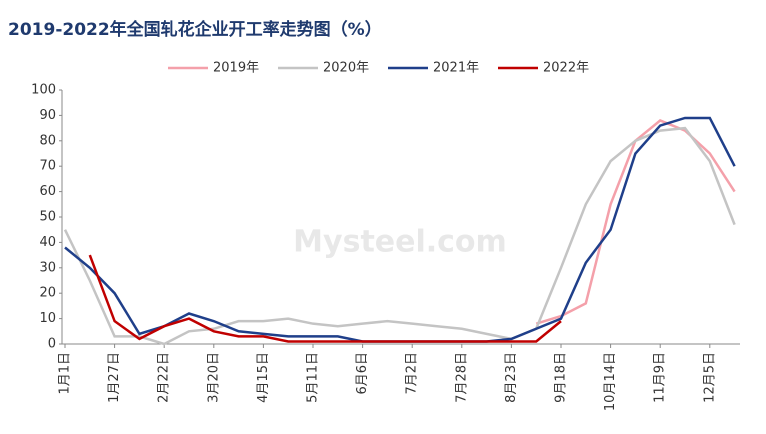 This screenshot has height=434, width=766. What do you see at coordinates (47, 242) in the screenshot?
I see `y-tick-label: 40` at bounding box center [47, 242].